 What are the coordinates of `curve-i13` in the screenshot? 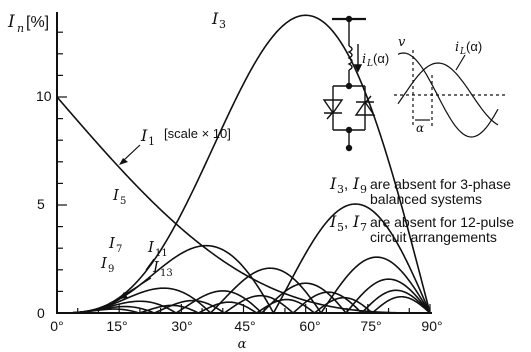 It's located at (244, 304).